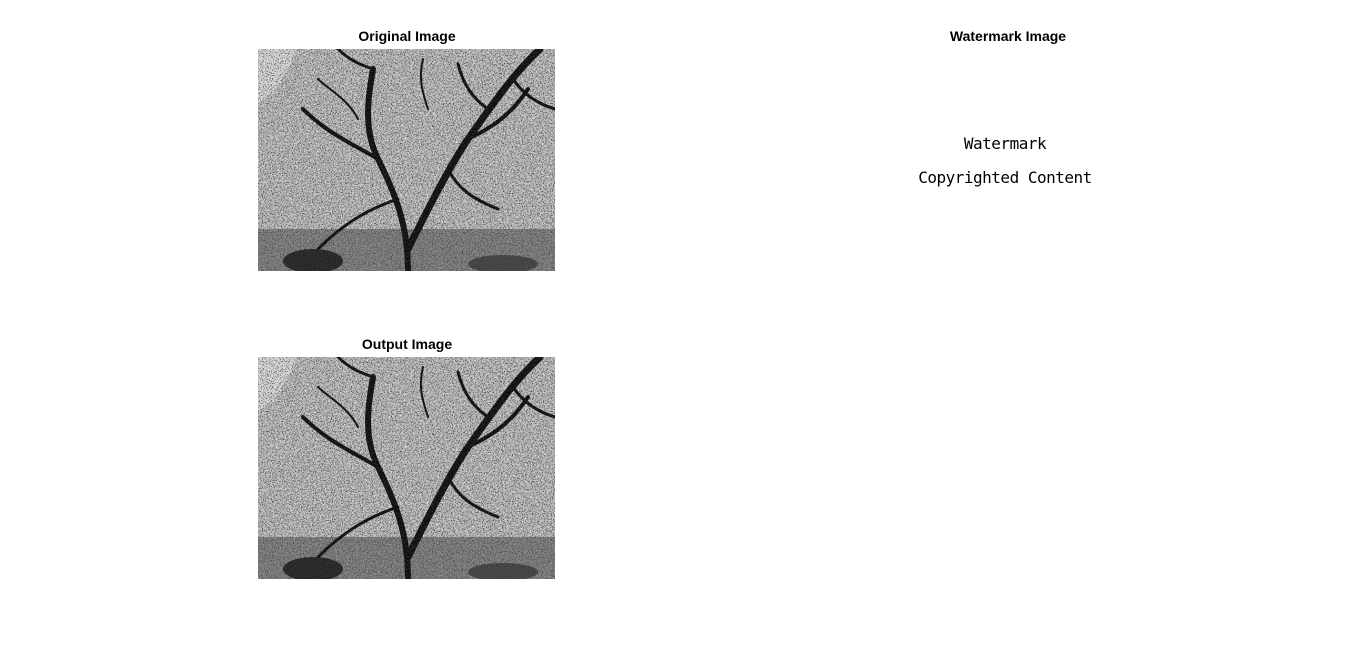 This screenshot has width=1366, height=651. I want to click on original-image, so click(406, 160).